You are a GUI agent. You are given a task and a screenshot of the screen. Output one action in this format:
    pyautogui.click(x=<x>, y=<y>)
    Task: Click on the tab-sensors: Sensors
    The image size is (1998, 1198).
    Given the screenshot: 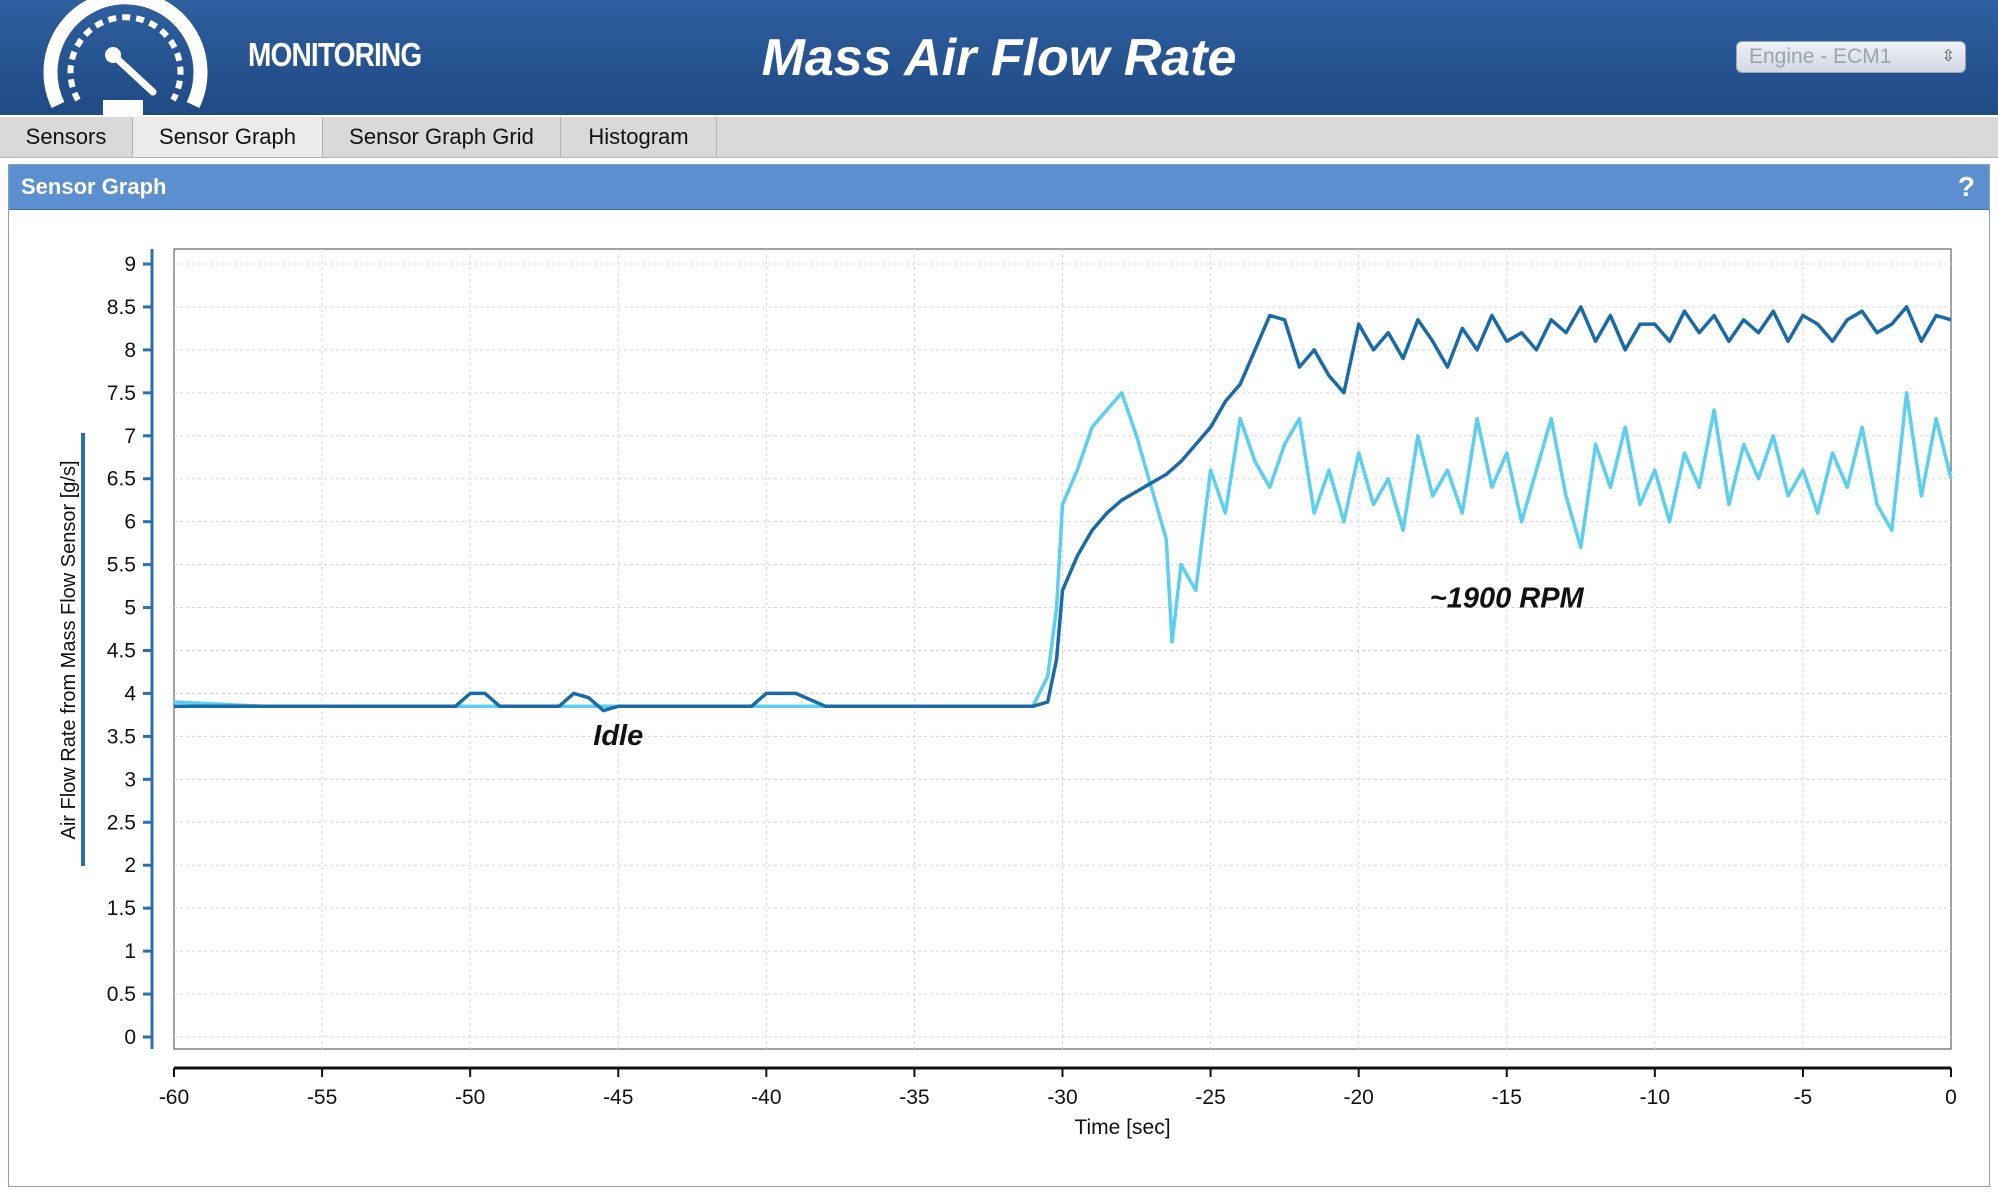 What is the action you would take?
    pyautogui.click(x=66, y=137)
    